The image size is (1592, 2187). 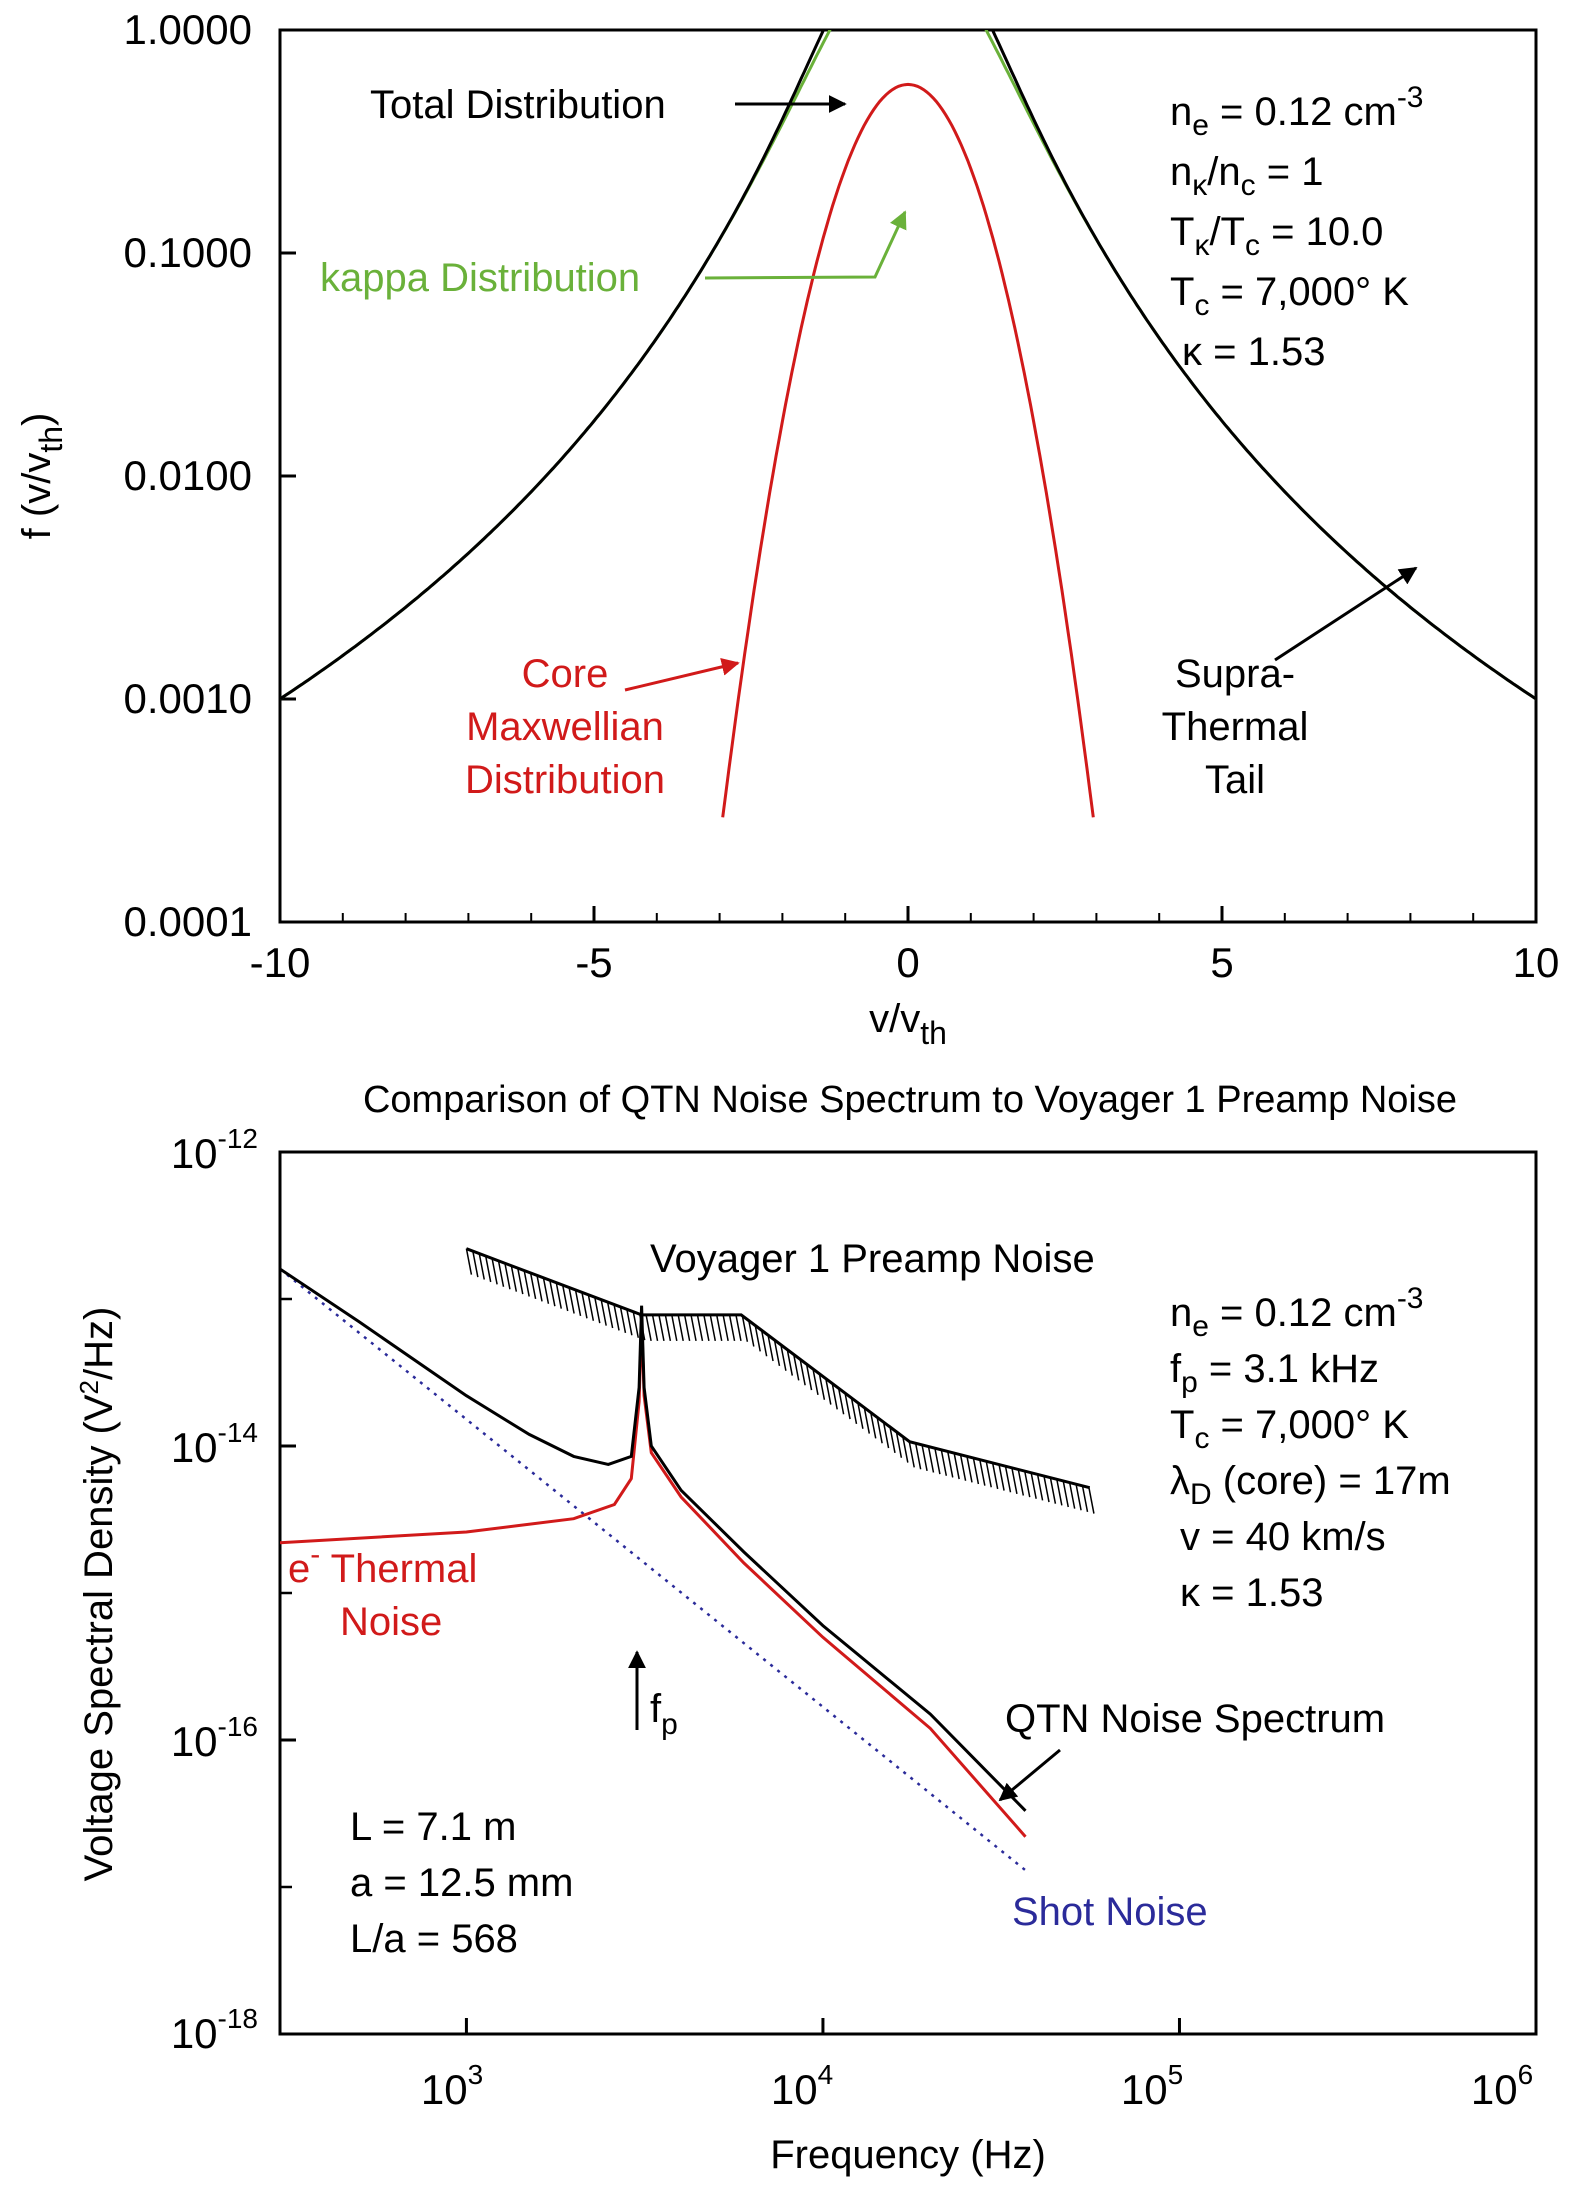 What do you see at coordinates (214, 1150) in the screenshot?
I see `ytick-label: 10-12` at bounding box center [214, 1150].